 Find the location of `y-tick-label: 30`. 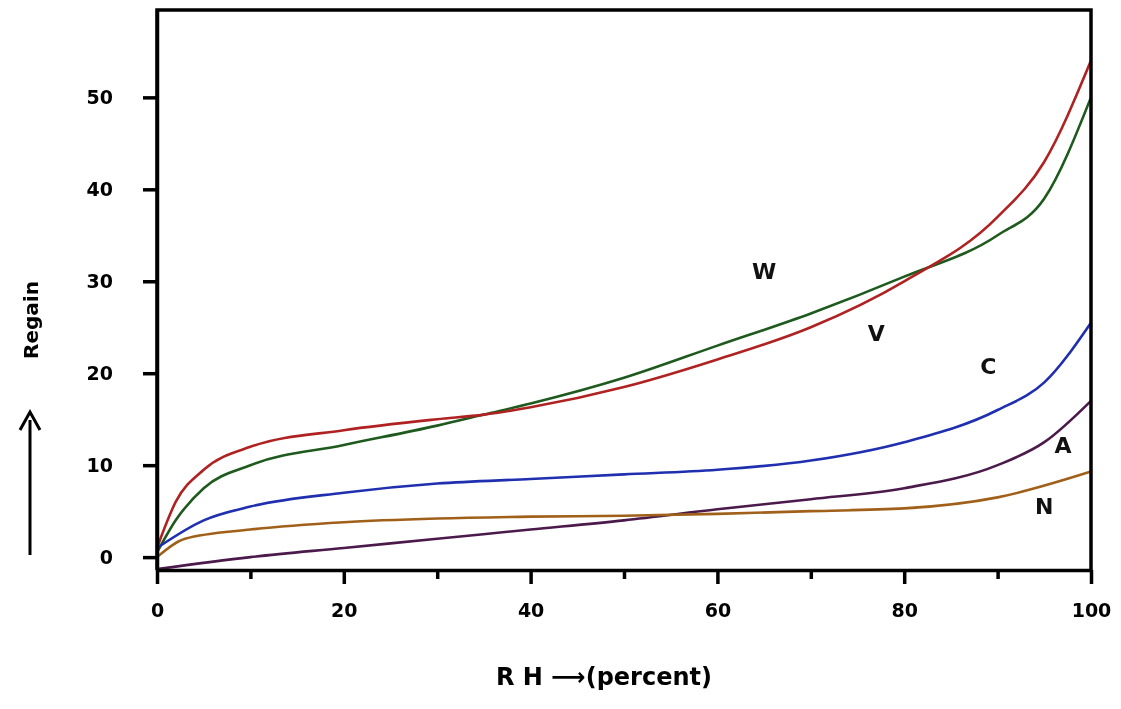

y-tick-label: 30 is located at coordinates (99, 280).